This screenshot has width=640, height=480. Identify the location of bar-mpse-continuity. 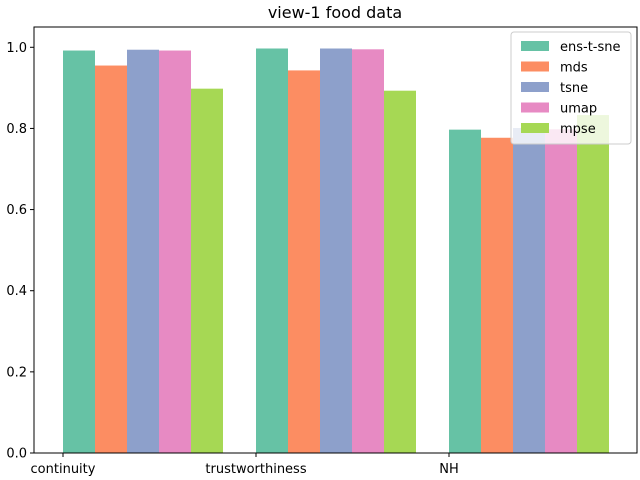
(207, 270).